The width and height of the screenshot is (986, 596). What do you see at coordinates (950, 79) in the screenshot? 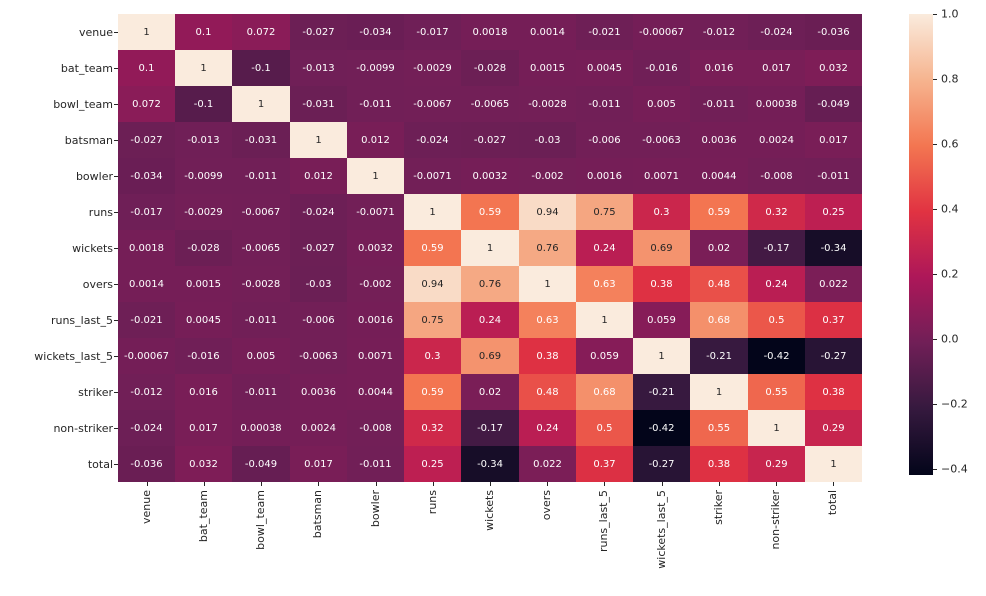
I see `colorbar-tick-label: 0.8` at bounding box center [950, 79].